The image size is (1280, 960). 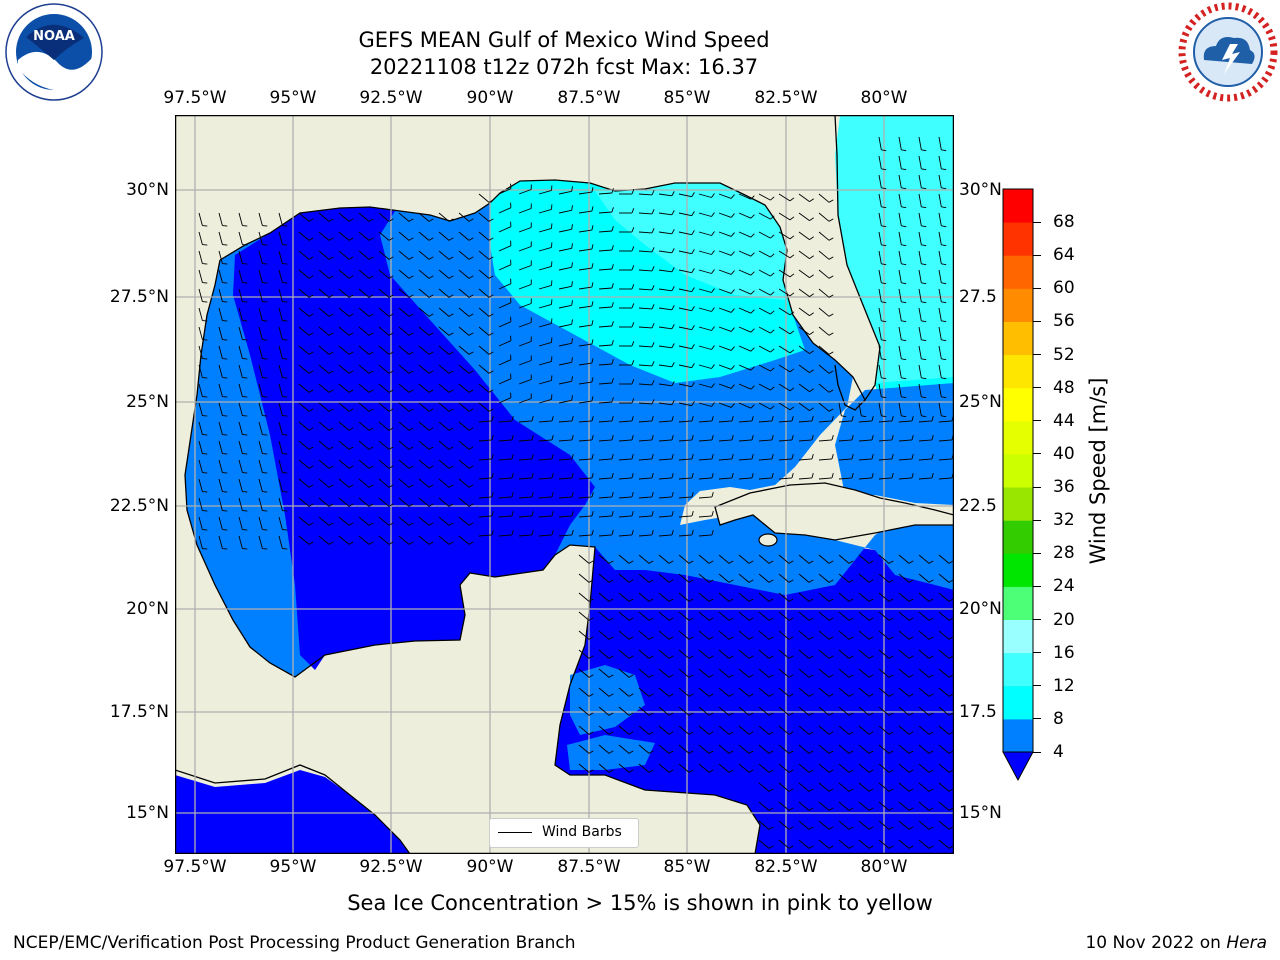 What do you see at coordinates (1176, 943) in the screenshot?
I see `date-stamp: 10 Nov 2022 on Hera` at bounding box center [1176, 943].